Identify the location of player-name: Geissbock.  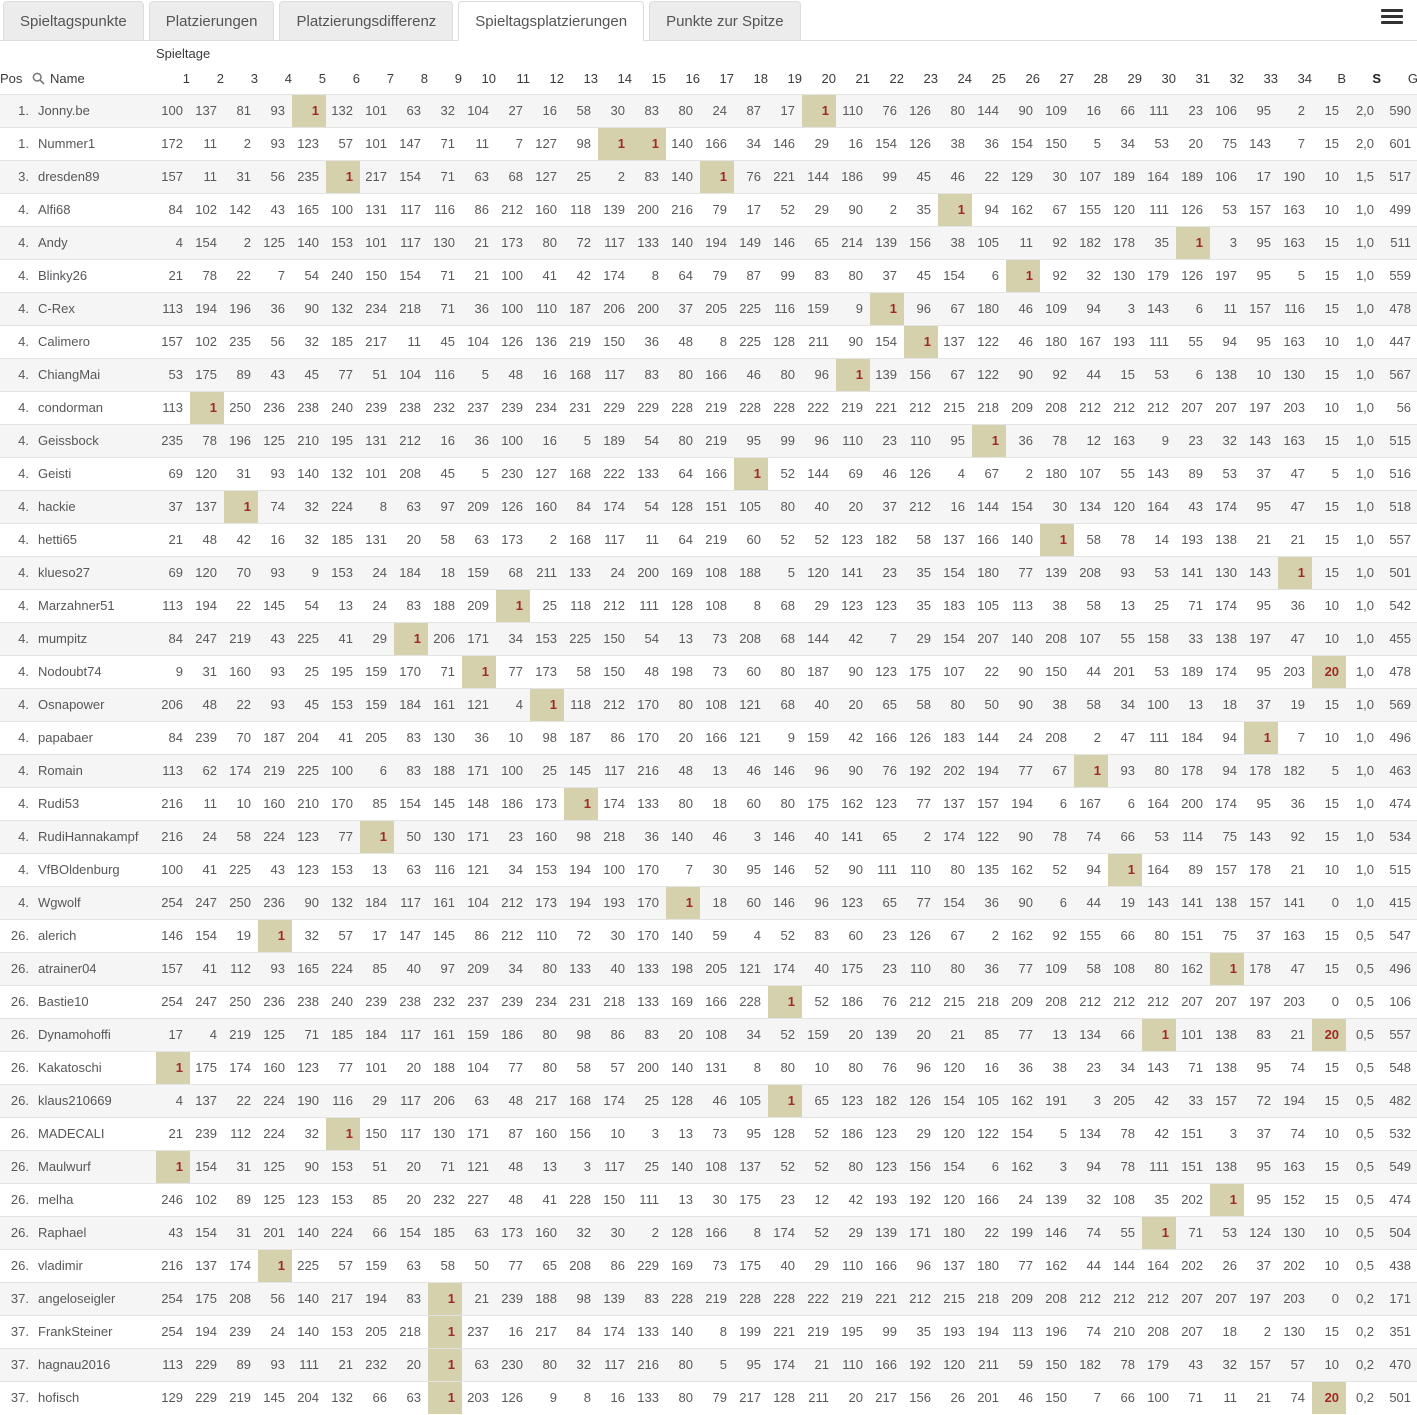
(94, 440).